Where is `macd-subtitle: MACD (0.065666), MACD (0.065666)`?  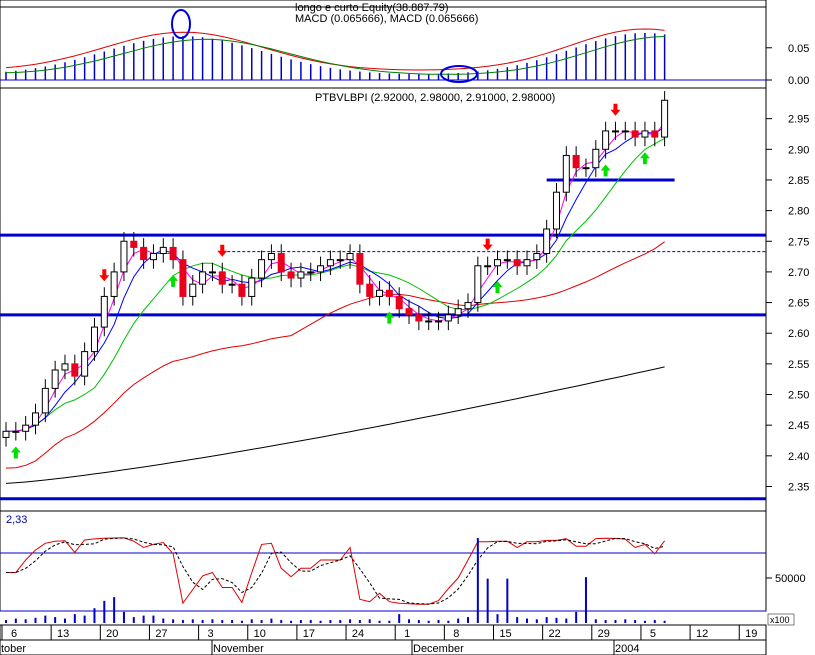
macd-subtitle: MACD (0.065666), MACD (0.065666) is located at coordinates (386, 19).